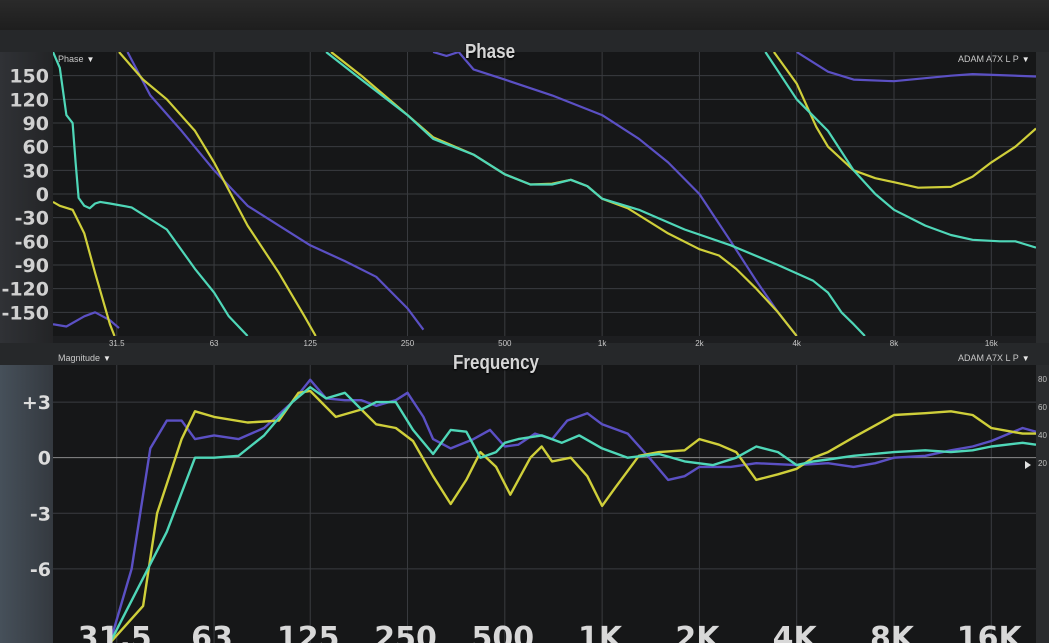  I want to click on frequency-chart-title: Frequency, so click(496, 363).